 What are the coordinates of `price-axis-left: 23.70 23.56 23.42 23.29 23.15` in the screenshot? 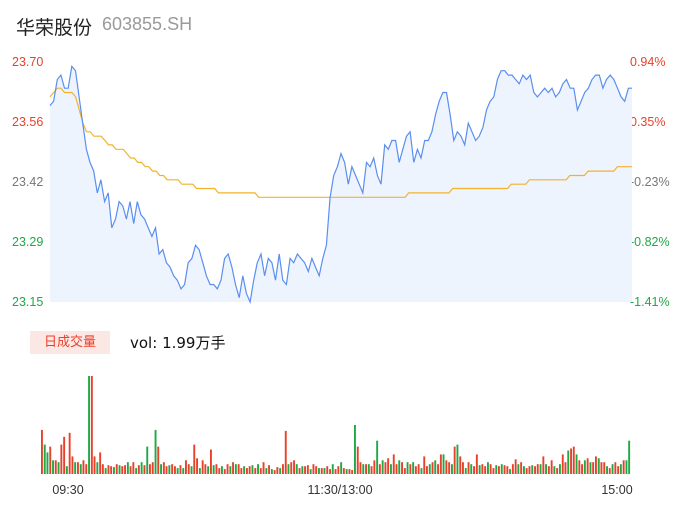 It's located at (27, 182).